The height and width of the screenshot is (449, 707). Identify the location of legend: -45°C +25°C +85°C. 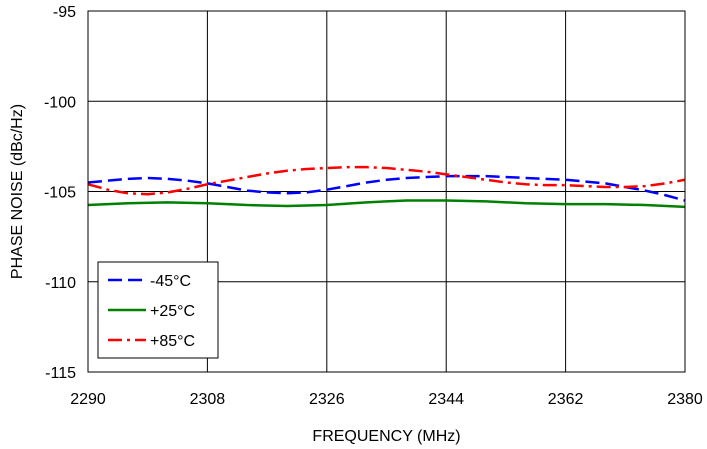
(158, 310).